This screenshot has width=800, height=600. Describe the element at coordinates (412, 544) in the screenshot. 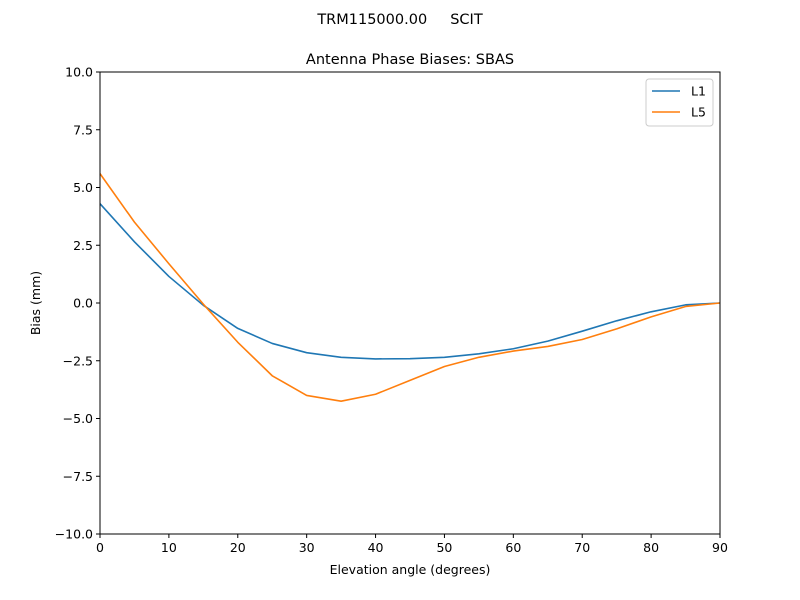

I see `x-axis-ticks: 0 10 20 30 40 50 60 70 80 90` at that location.